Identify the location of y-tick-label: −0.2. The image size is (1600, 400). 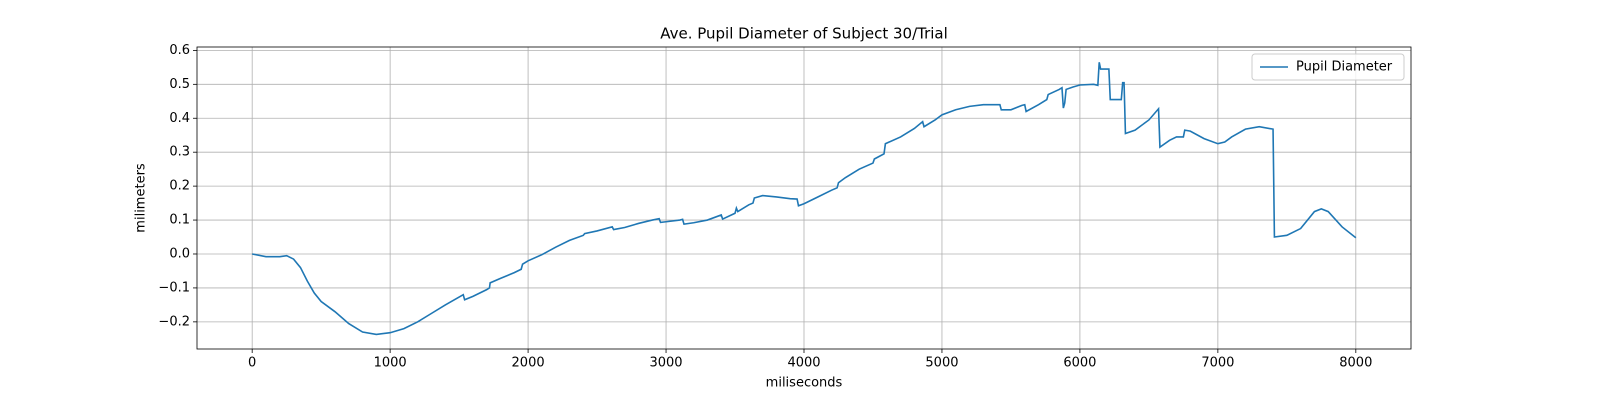
(174, 321).